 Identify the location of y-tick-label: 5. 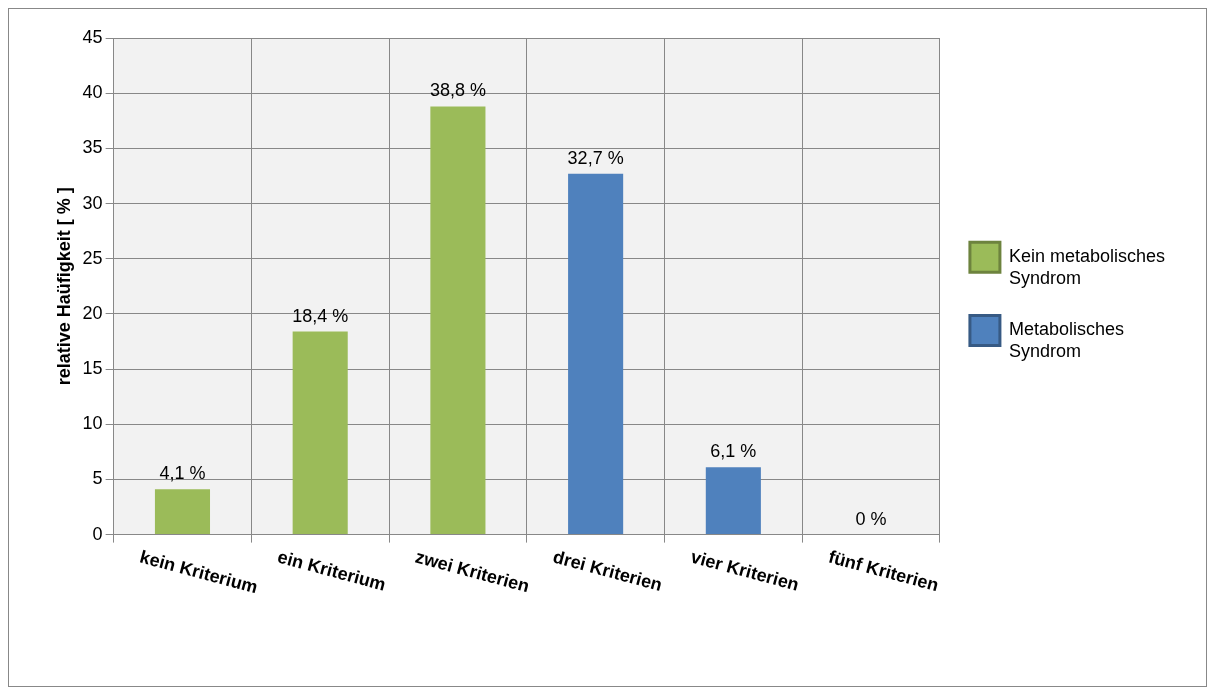
(97, 478).